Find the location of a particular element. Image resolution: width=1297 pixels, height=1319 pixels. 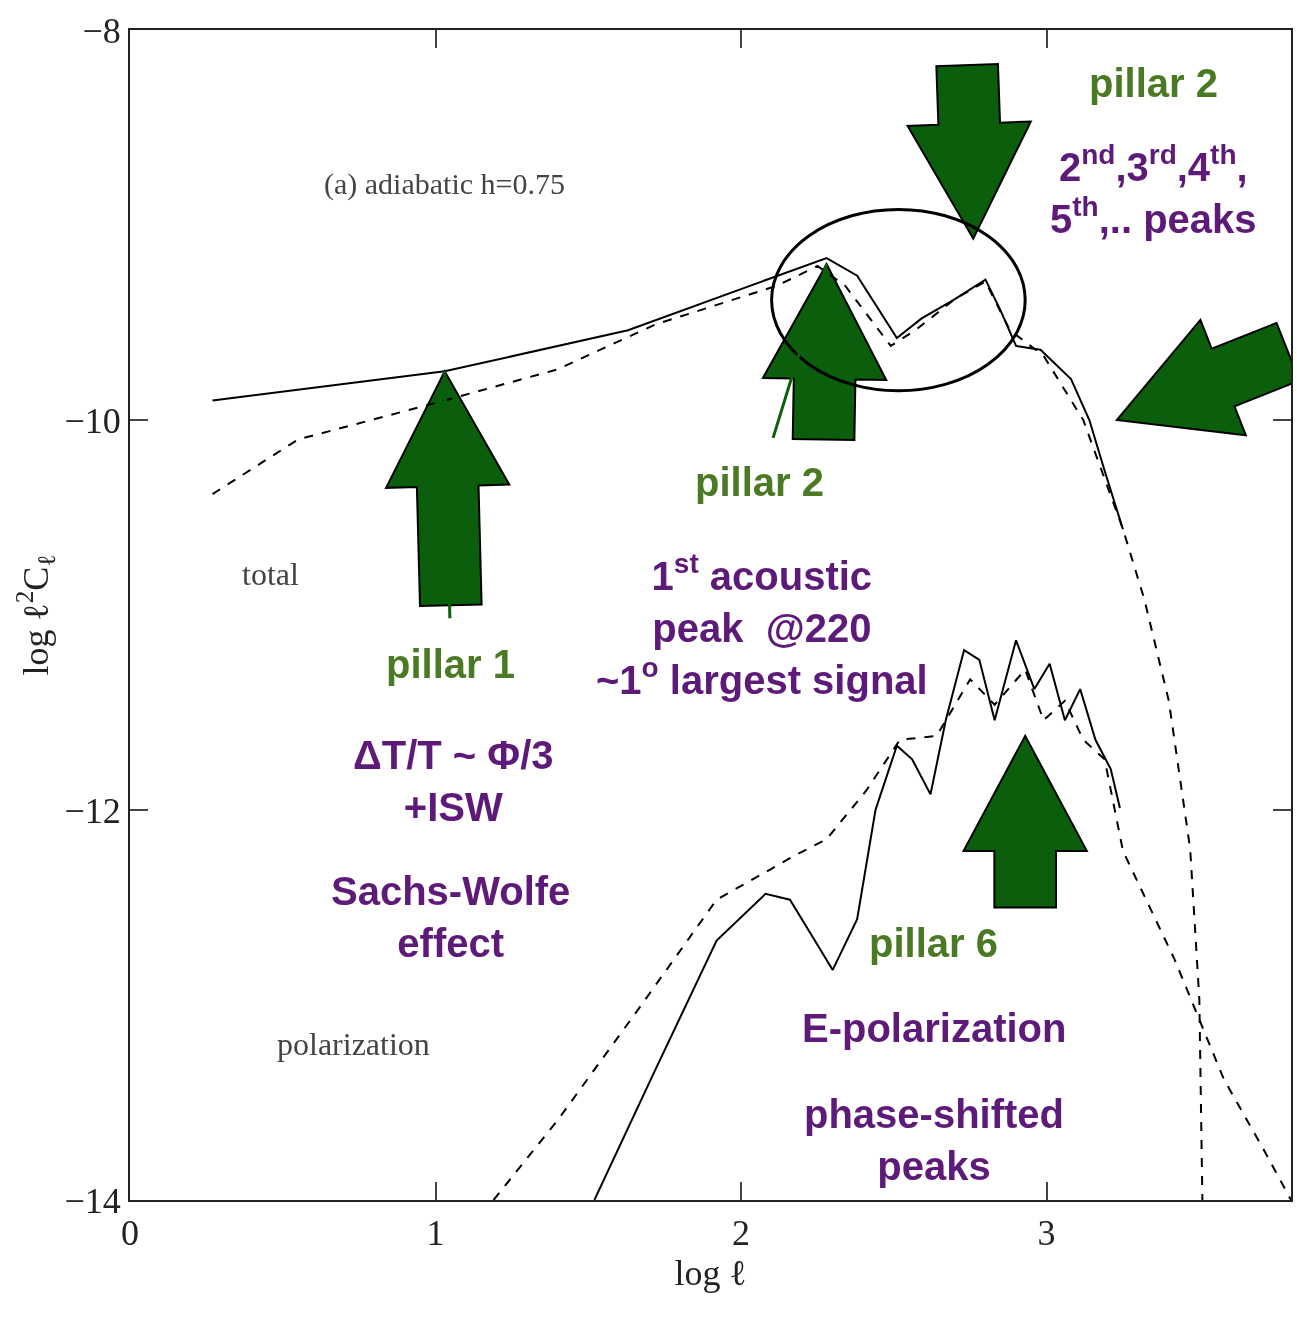

annotation: polarization is located at coordinates (353, 1044).